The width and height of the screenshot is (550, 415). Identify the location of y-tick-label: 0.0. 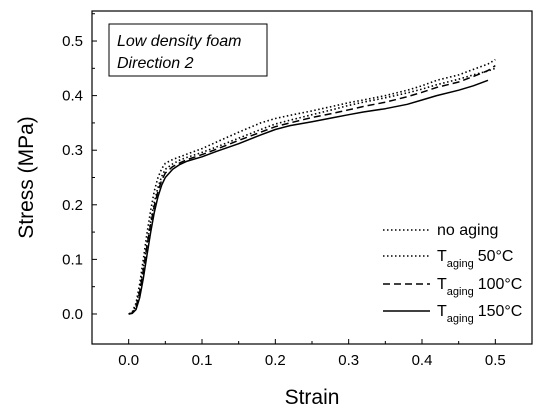
(72, 314).